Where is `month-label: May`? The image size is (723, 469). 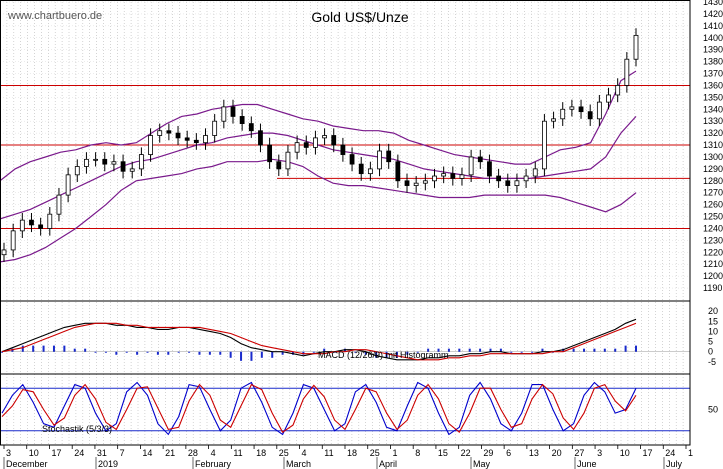 month-label: May is located at coordinates (482, 464).